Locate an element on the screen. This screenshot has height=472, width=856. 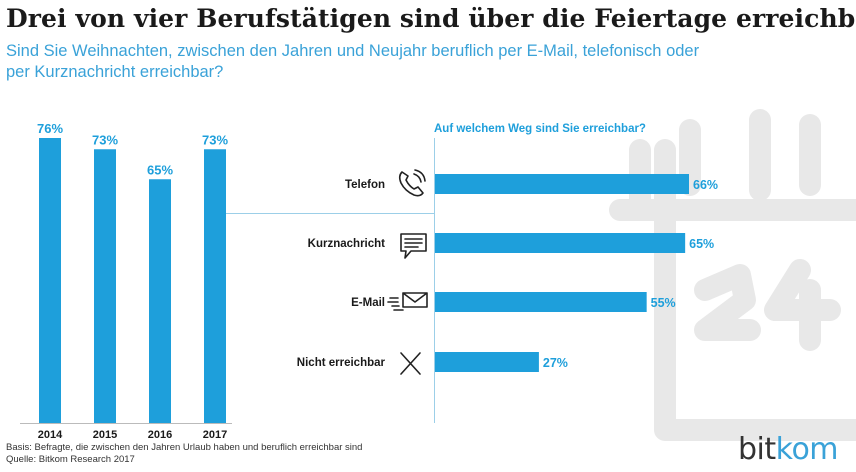
envelope-shape is located at coordinates (415, 300).